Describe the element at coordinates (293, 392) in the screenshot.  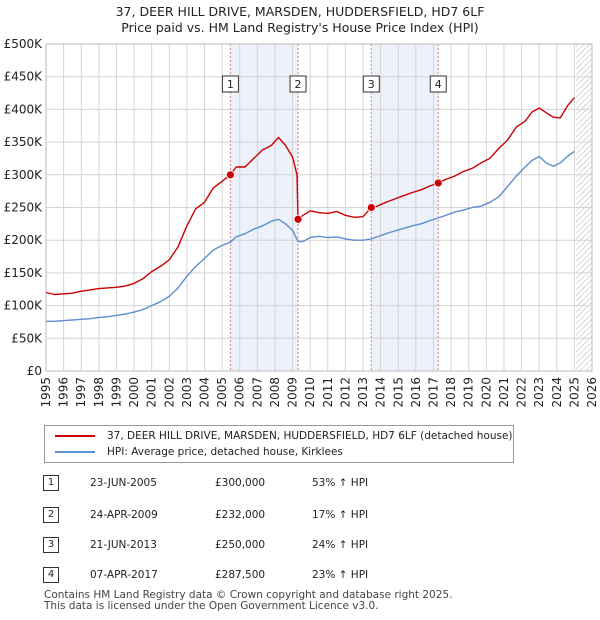
I see `x-tick-label: 2009` at that location.